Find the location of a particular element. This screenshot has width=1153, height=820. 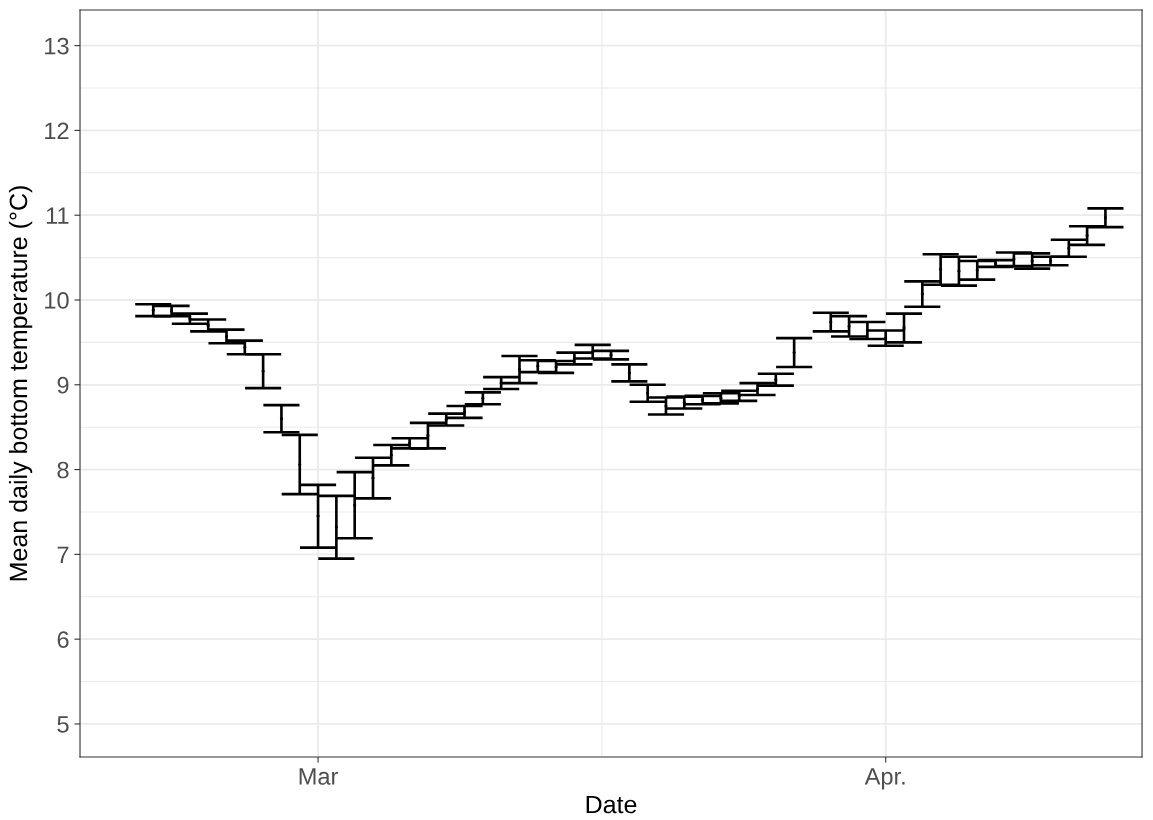

y-tick-label: 9 is located at coordinates (63, 385).